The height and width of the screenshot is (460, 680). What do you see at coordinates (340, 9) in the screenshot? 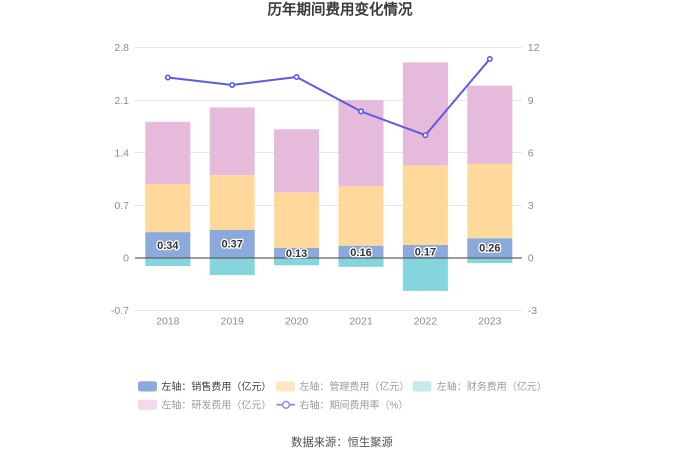
I see `svg-text: 历年期间费用变化情况` at bounding box center [340, 9].